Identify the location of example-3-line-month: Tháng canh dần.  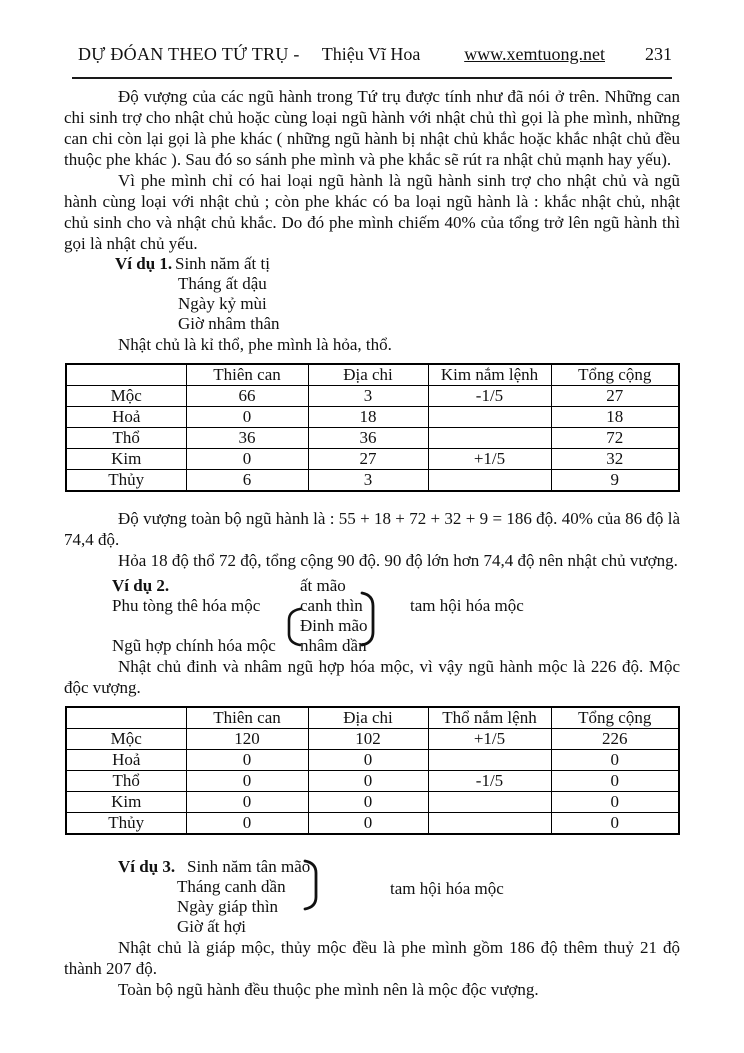
(231, 886).